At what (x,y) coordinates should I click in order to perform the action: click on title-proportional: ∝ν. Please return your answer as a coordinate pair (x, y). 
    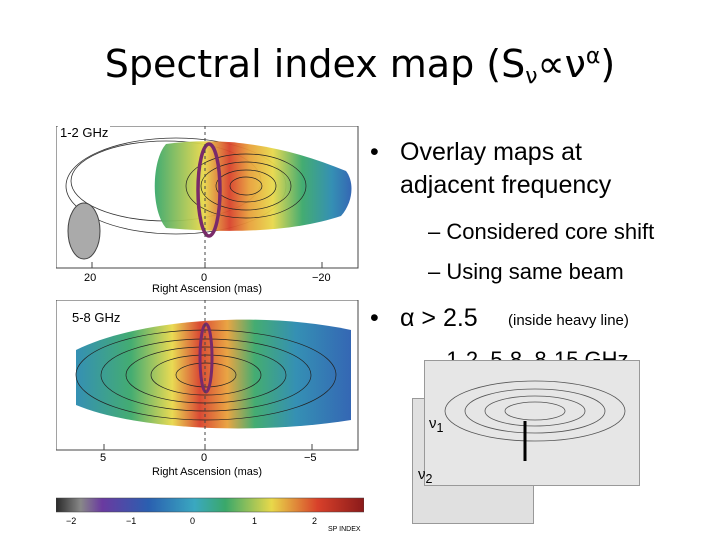
    Looking at the image, I should click on (561, 64).